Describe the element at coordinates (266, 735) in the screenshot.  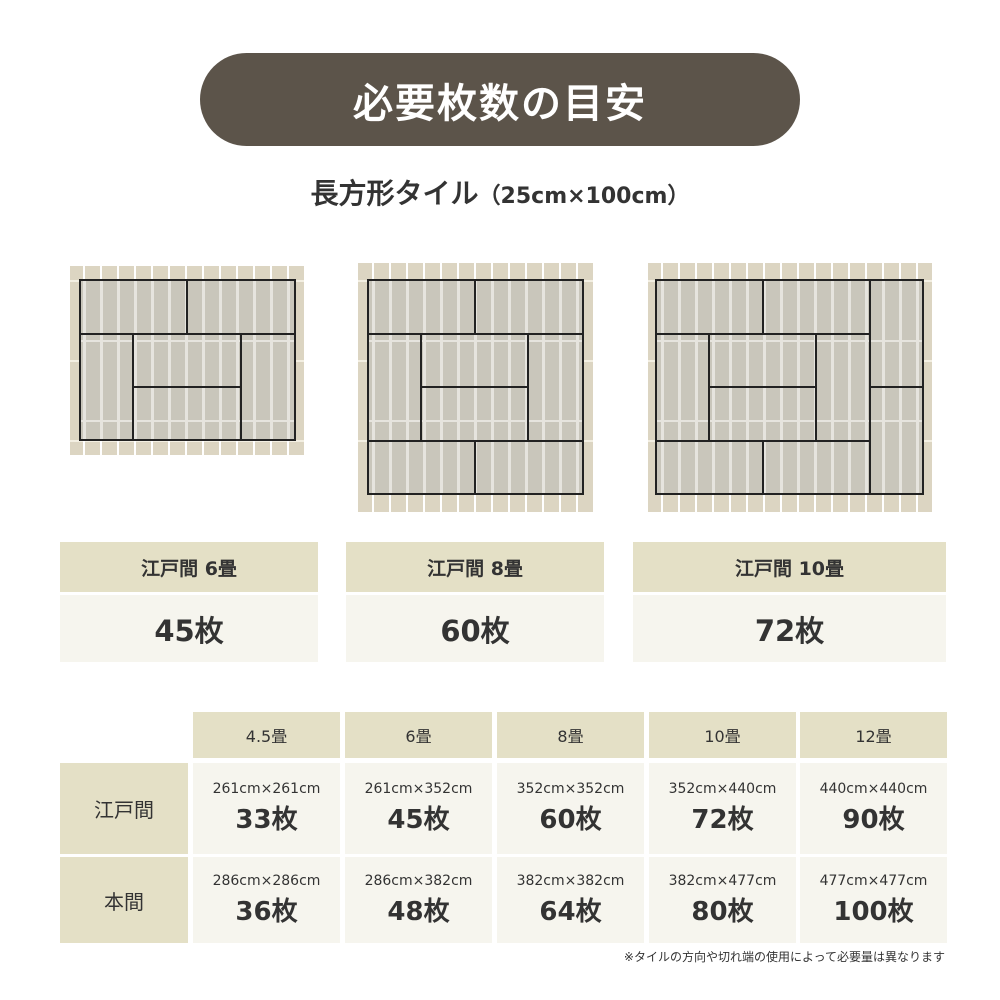
I see `column-header: 4.5畳` at that location.